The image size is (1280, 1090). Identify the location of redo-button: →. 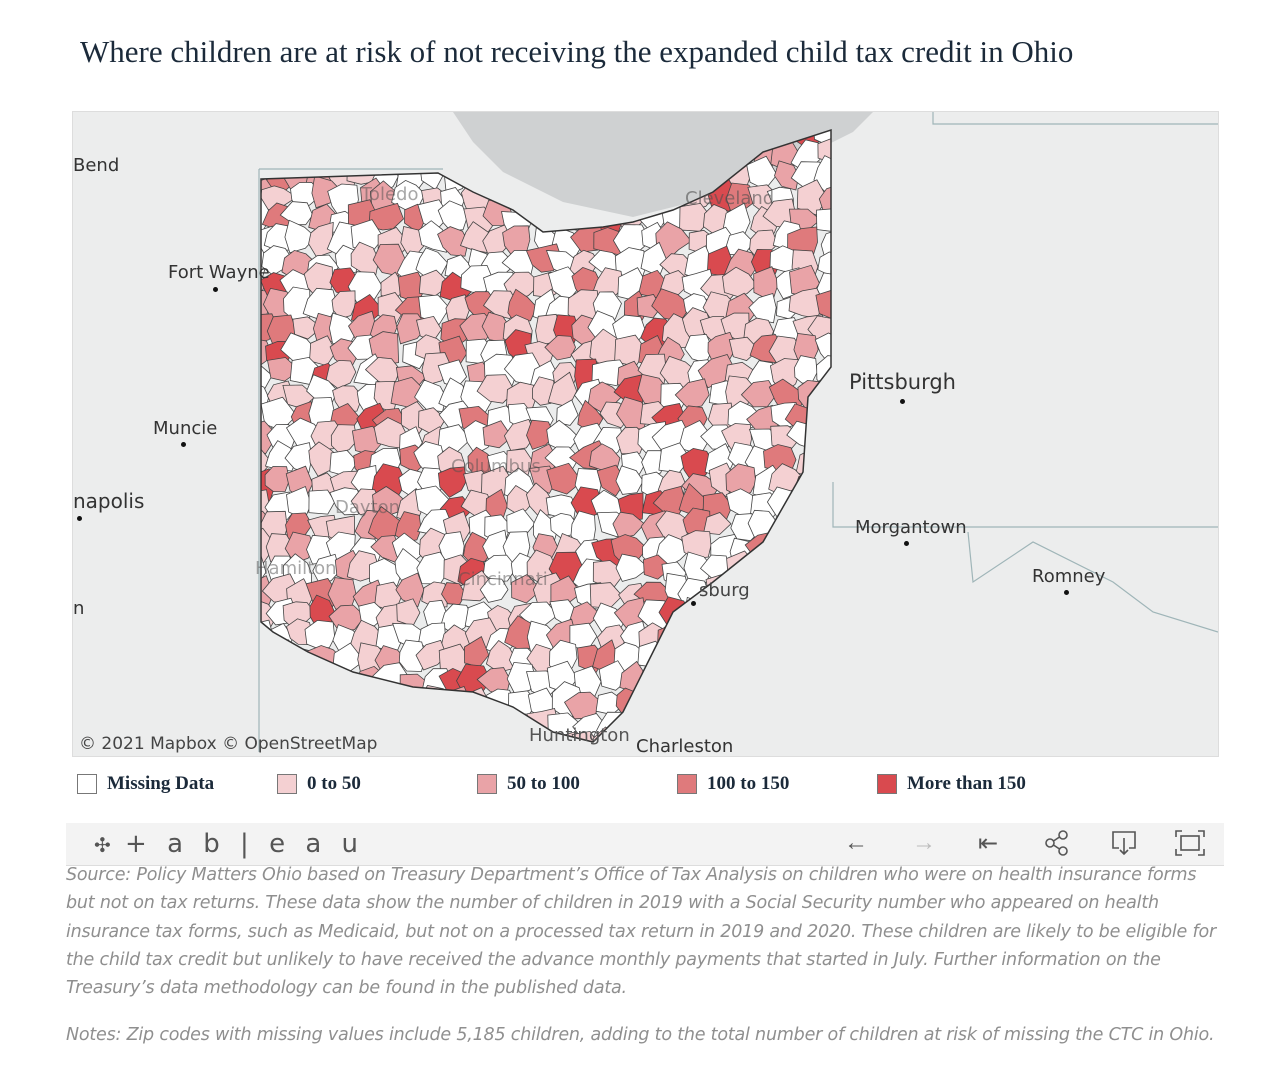
(924, 842).